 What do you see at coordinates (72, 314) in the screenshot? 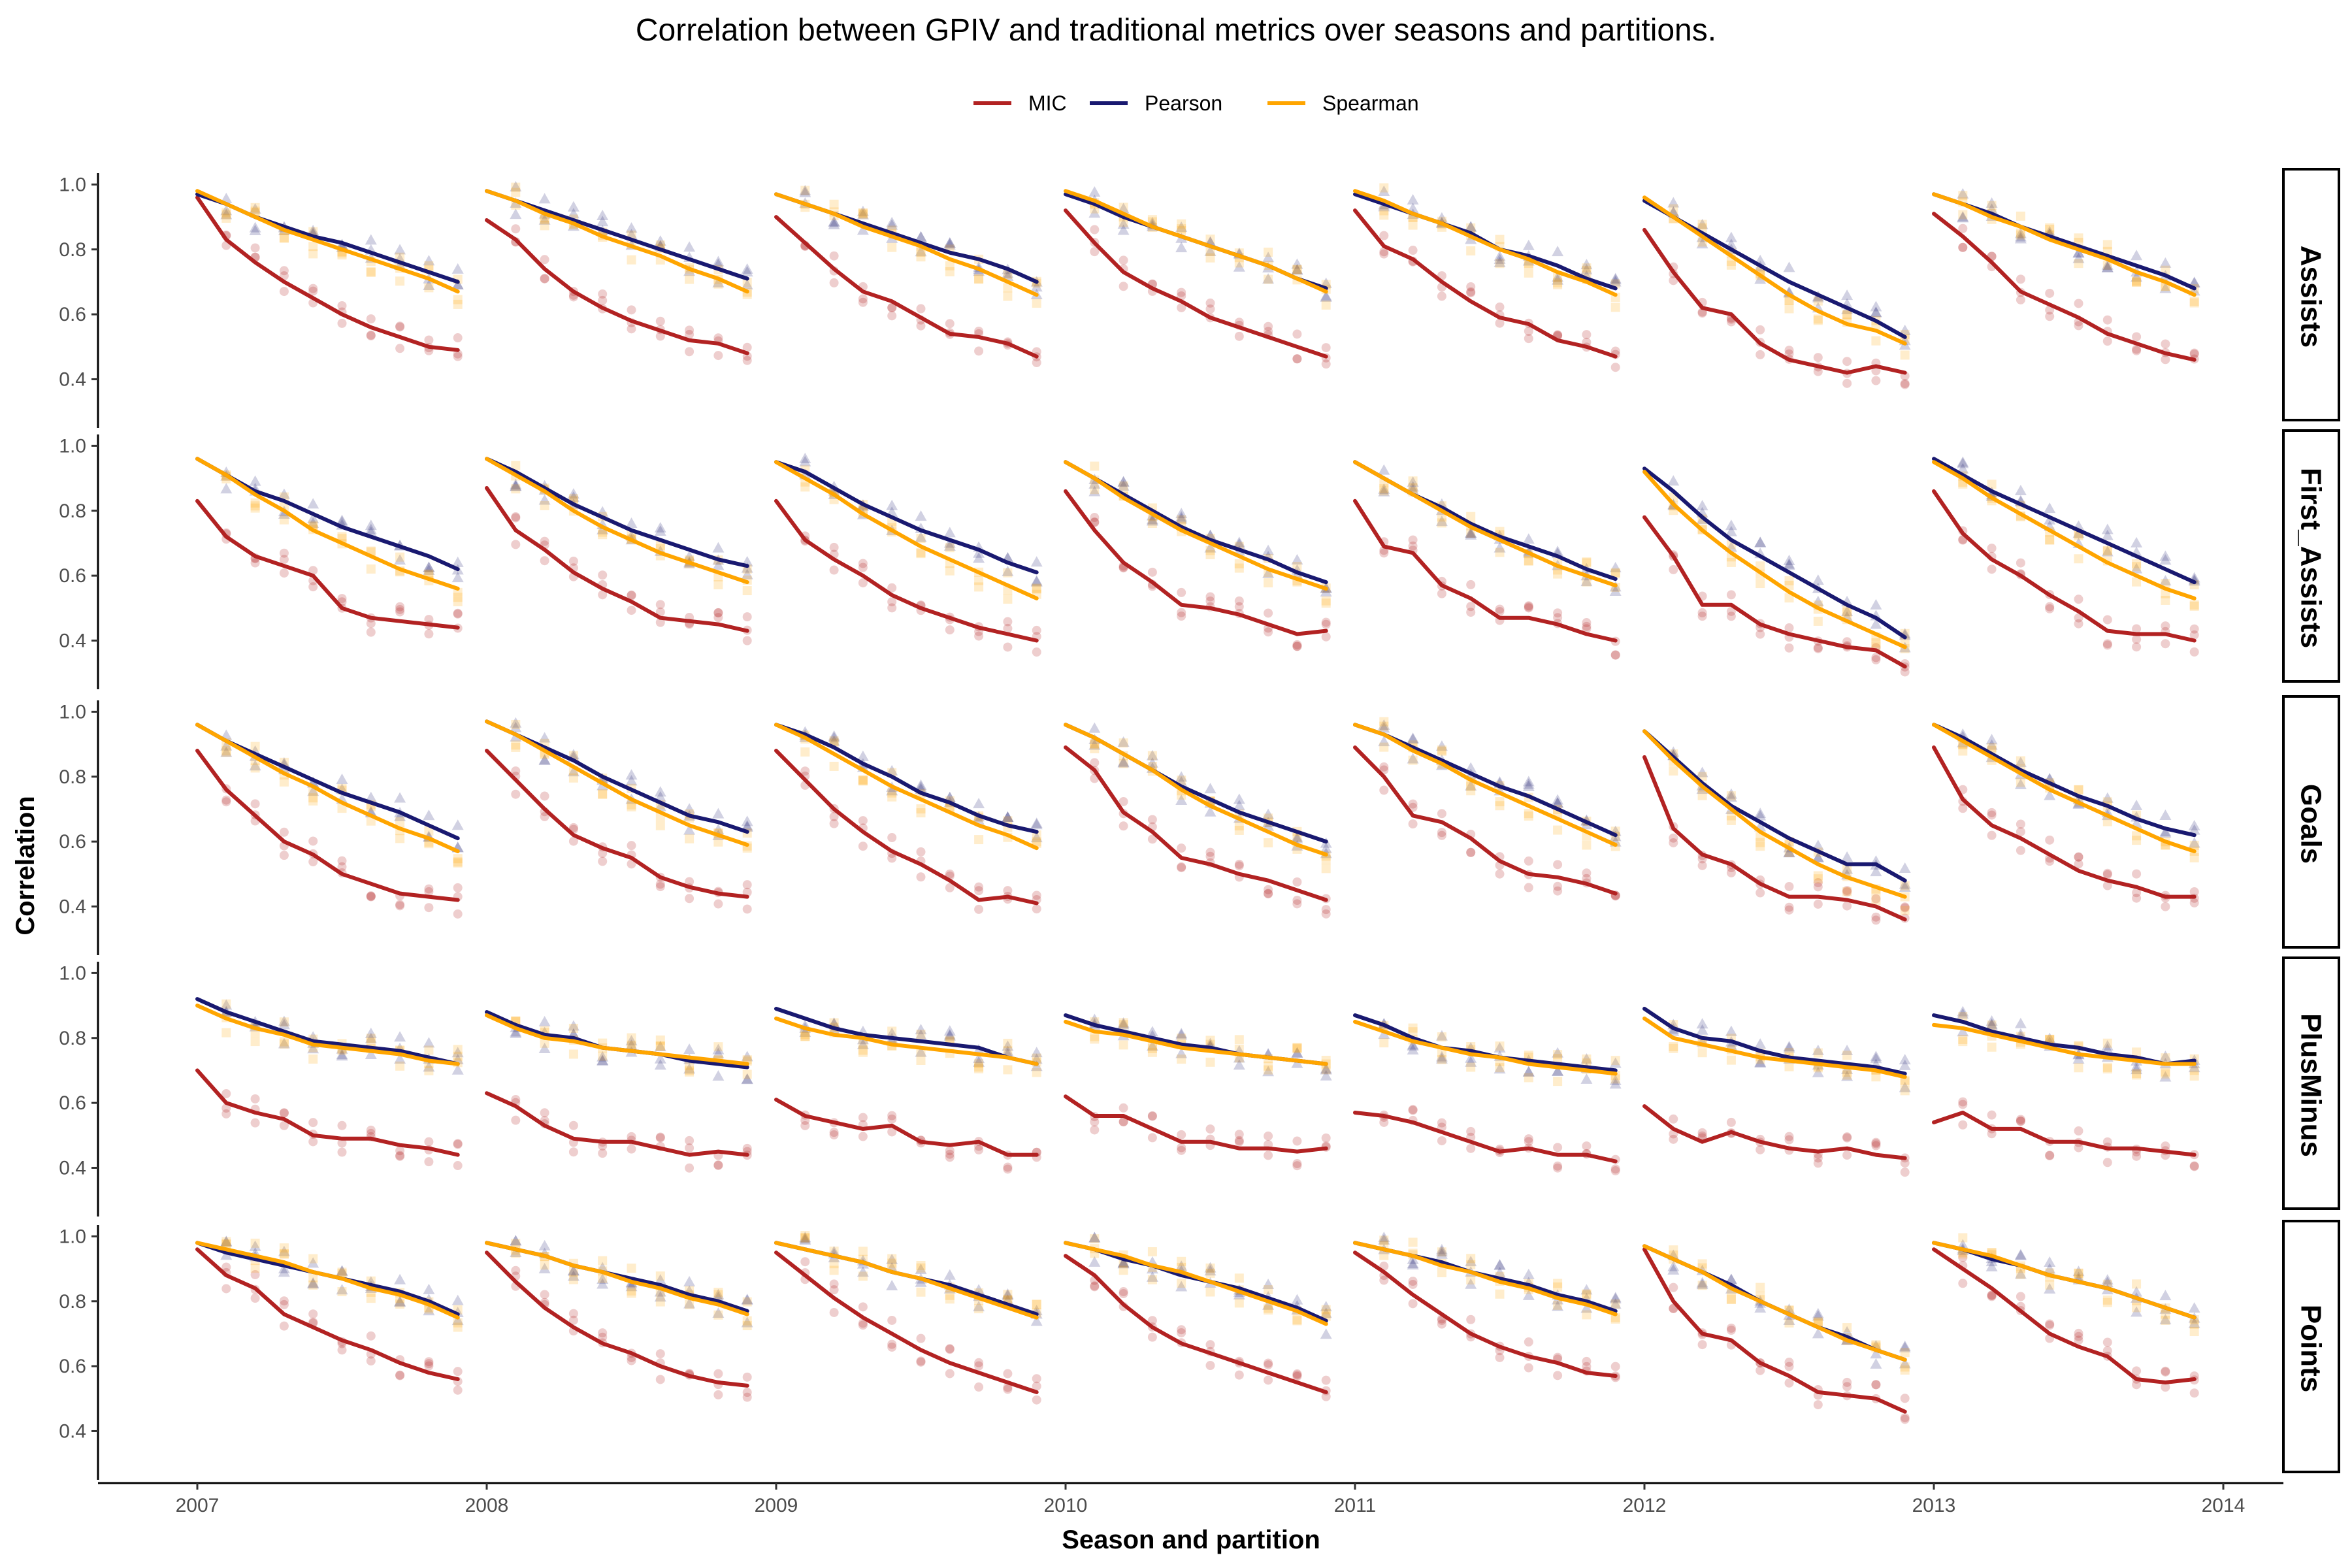
I see `y-tick-label-assists-1: 0.6` at bounding box center [72, 314].